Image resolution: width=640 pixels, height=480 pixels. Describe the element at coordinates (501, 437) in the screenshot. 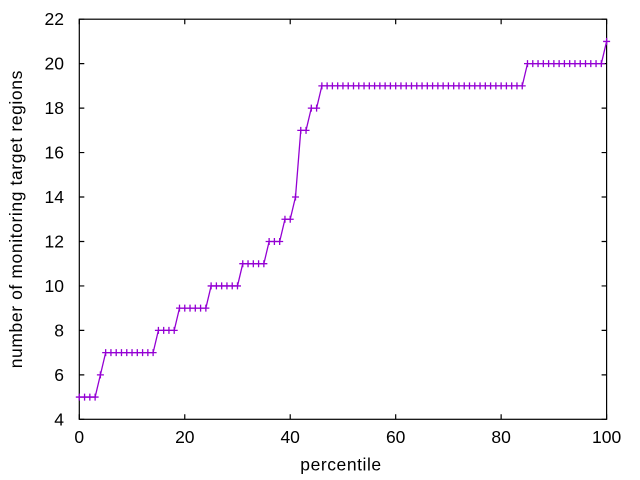

I see `svg-text: 80` at that location.